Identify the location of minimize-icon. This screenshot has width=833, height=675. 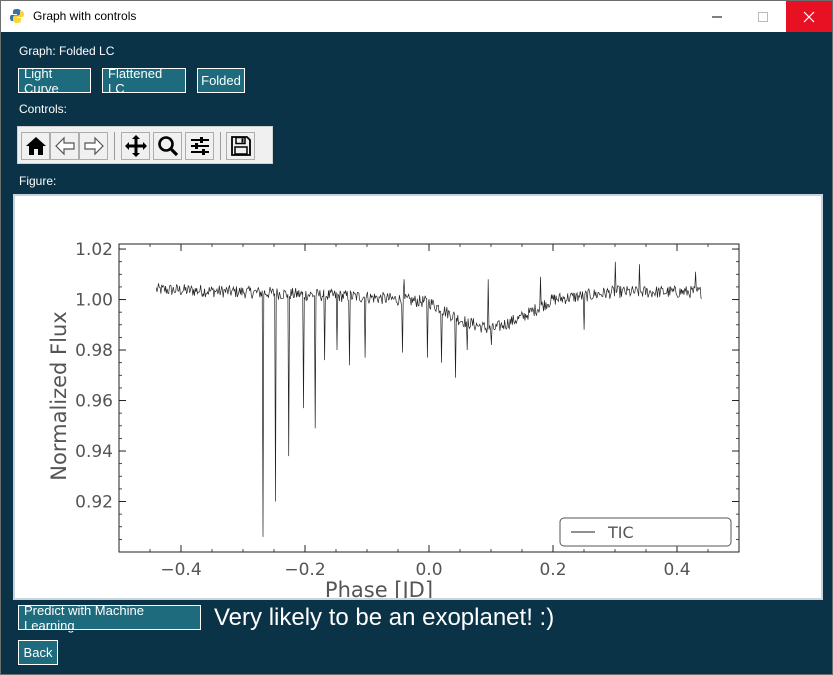
(717, 17).